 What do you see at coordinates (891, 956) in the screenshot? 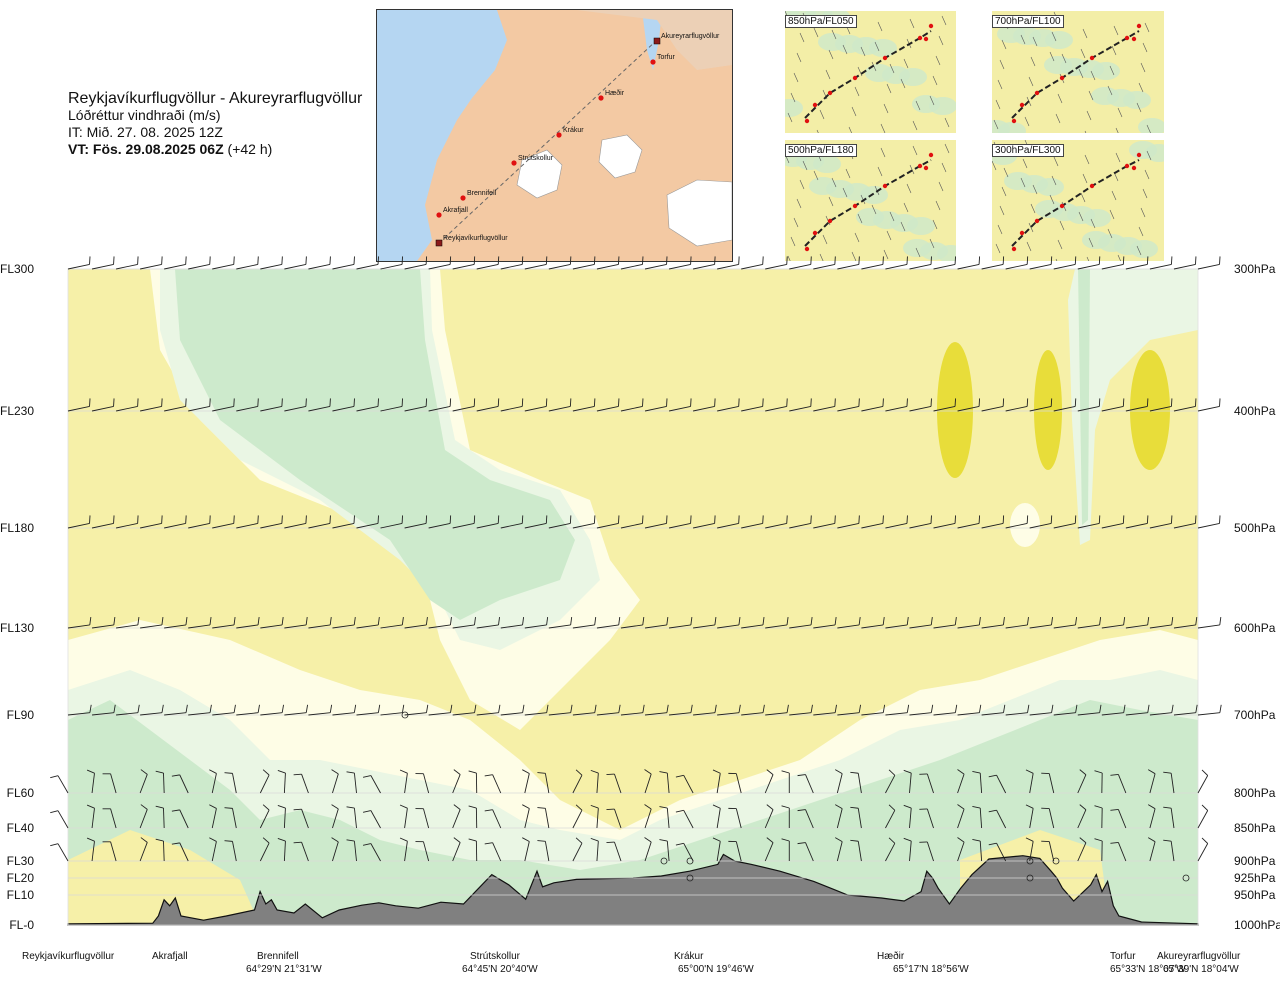
I see `waypoint-name: Hæðir` at bounding box center [891, 956].